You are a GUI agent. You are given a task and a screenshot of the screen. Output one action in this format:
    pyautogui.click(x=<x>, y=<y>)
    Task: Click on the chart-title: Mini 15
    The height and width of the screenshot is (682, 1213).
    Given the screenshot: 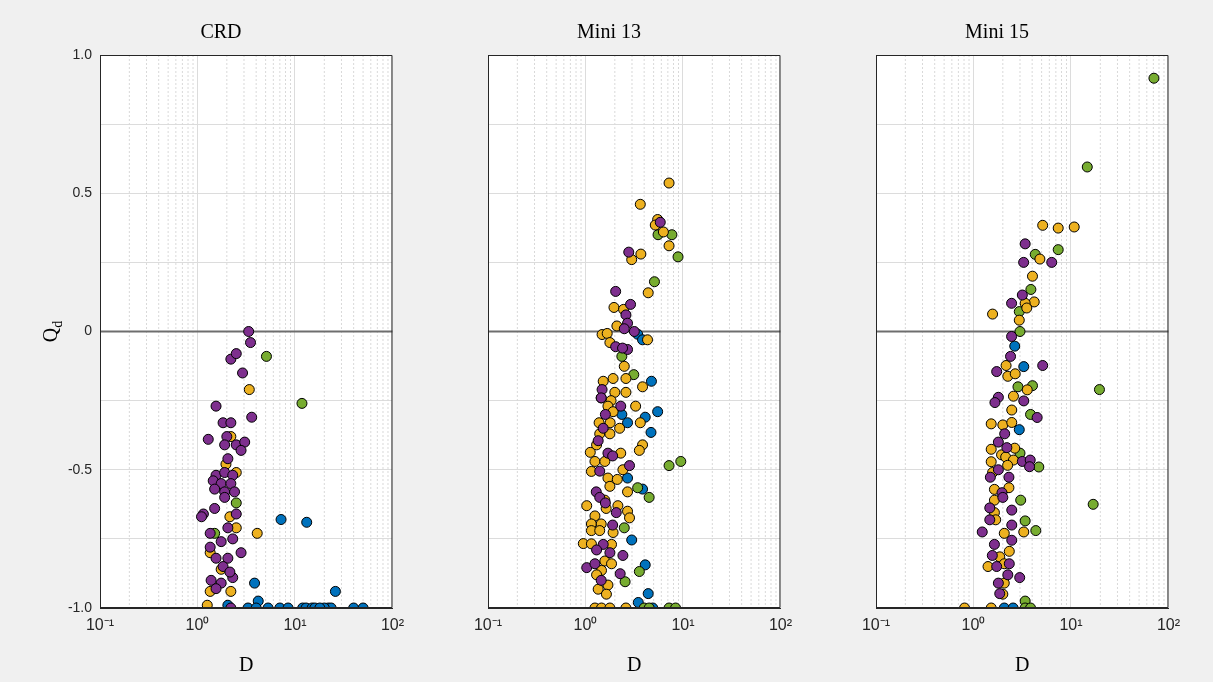 What is the action you would take?
    pyautogui.click(x=997, y=31)
    